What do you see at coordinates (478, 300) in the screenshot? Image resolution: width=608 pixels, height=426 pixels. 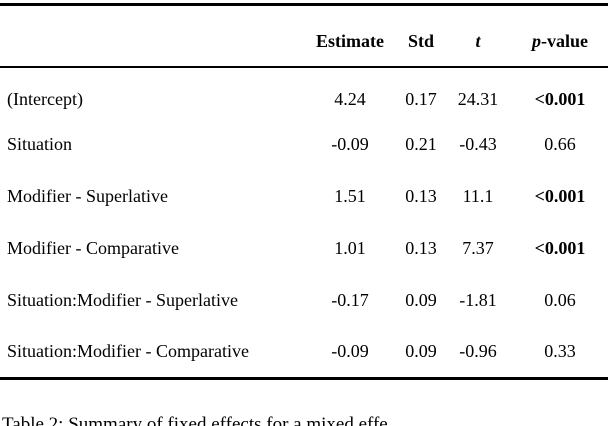 I see `t-cell: -1.81` at bounding box center [478, 300].